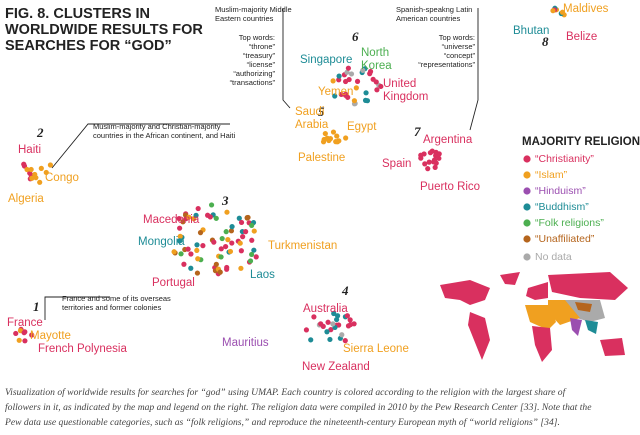  What do you see at coordinates (459, 46) in the screenshot?
I see `top-word: “universe”` at bounding box center [459, 46].